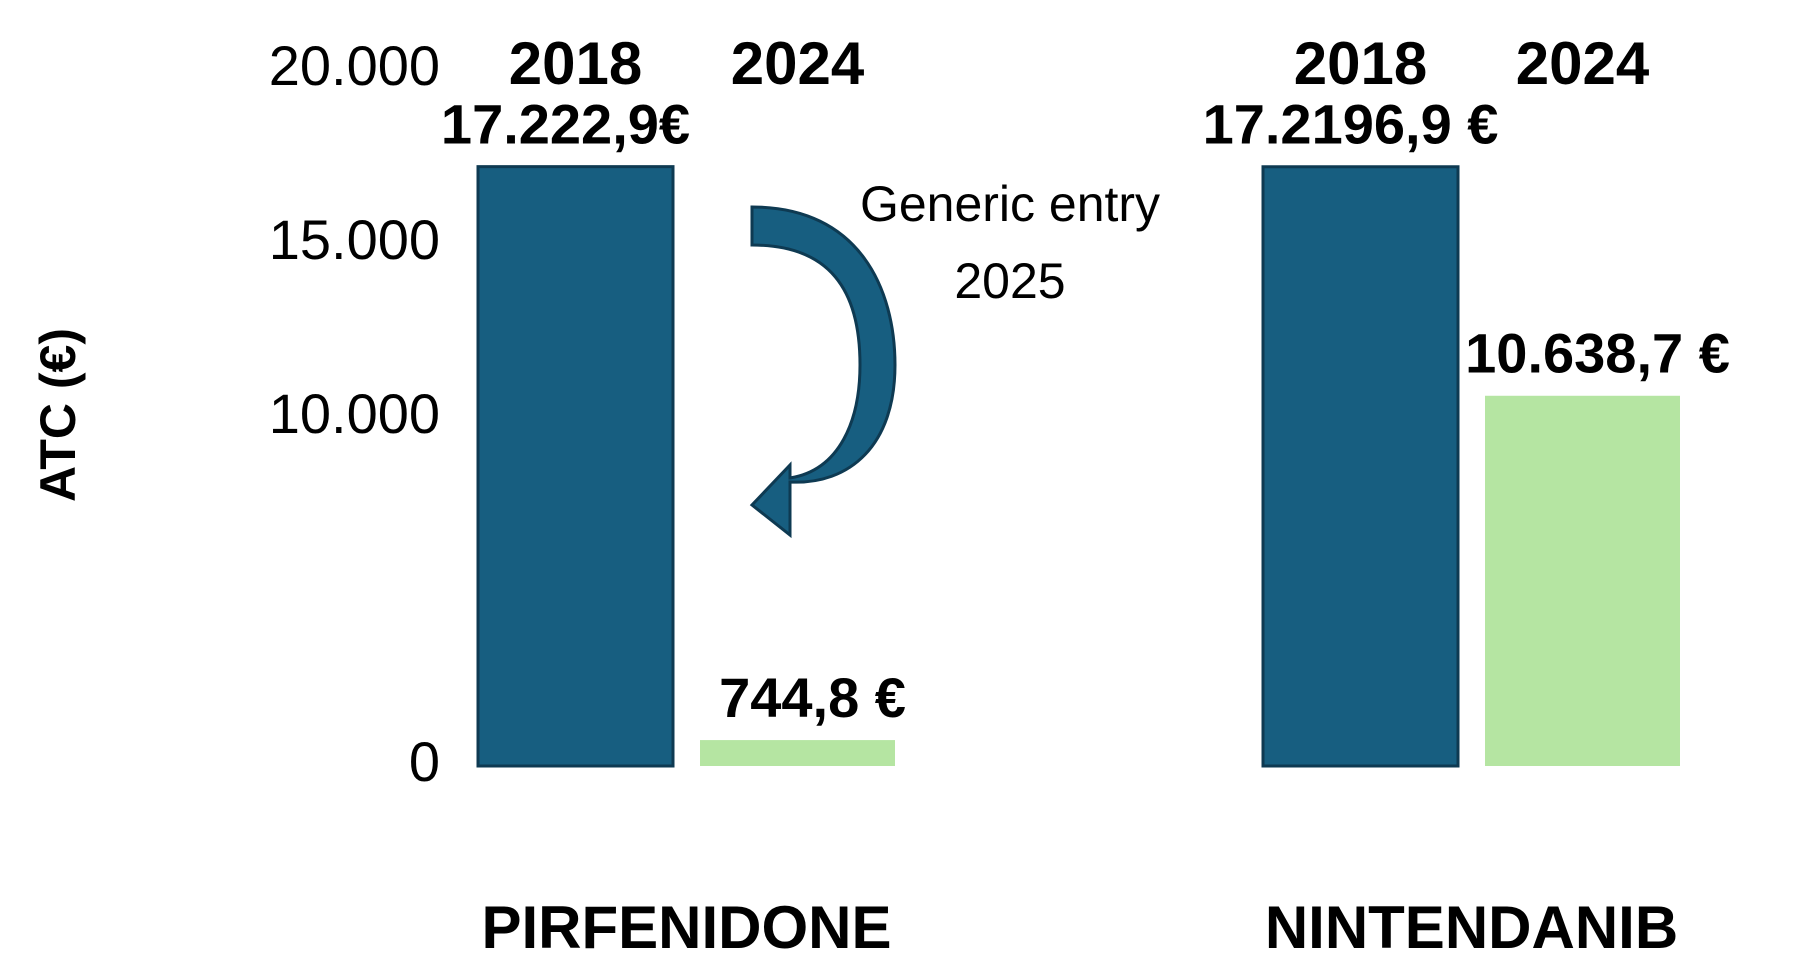  I want to click on data-label: 744,8 €, so click(812, 697).